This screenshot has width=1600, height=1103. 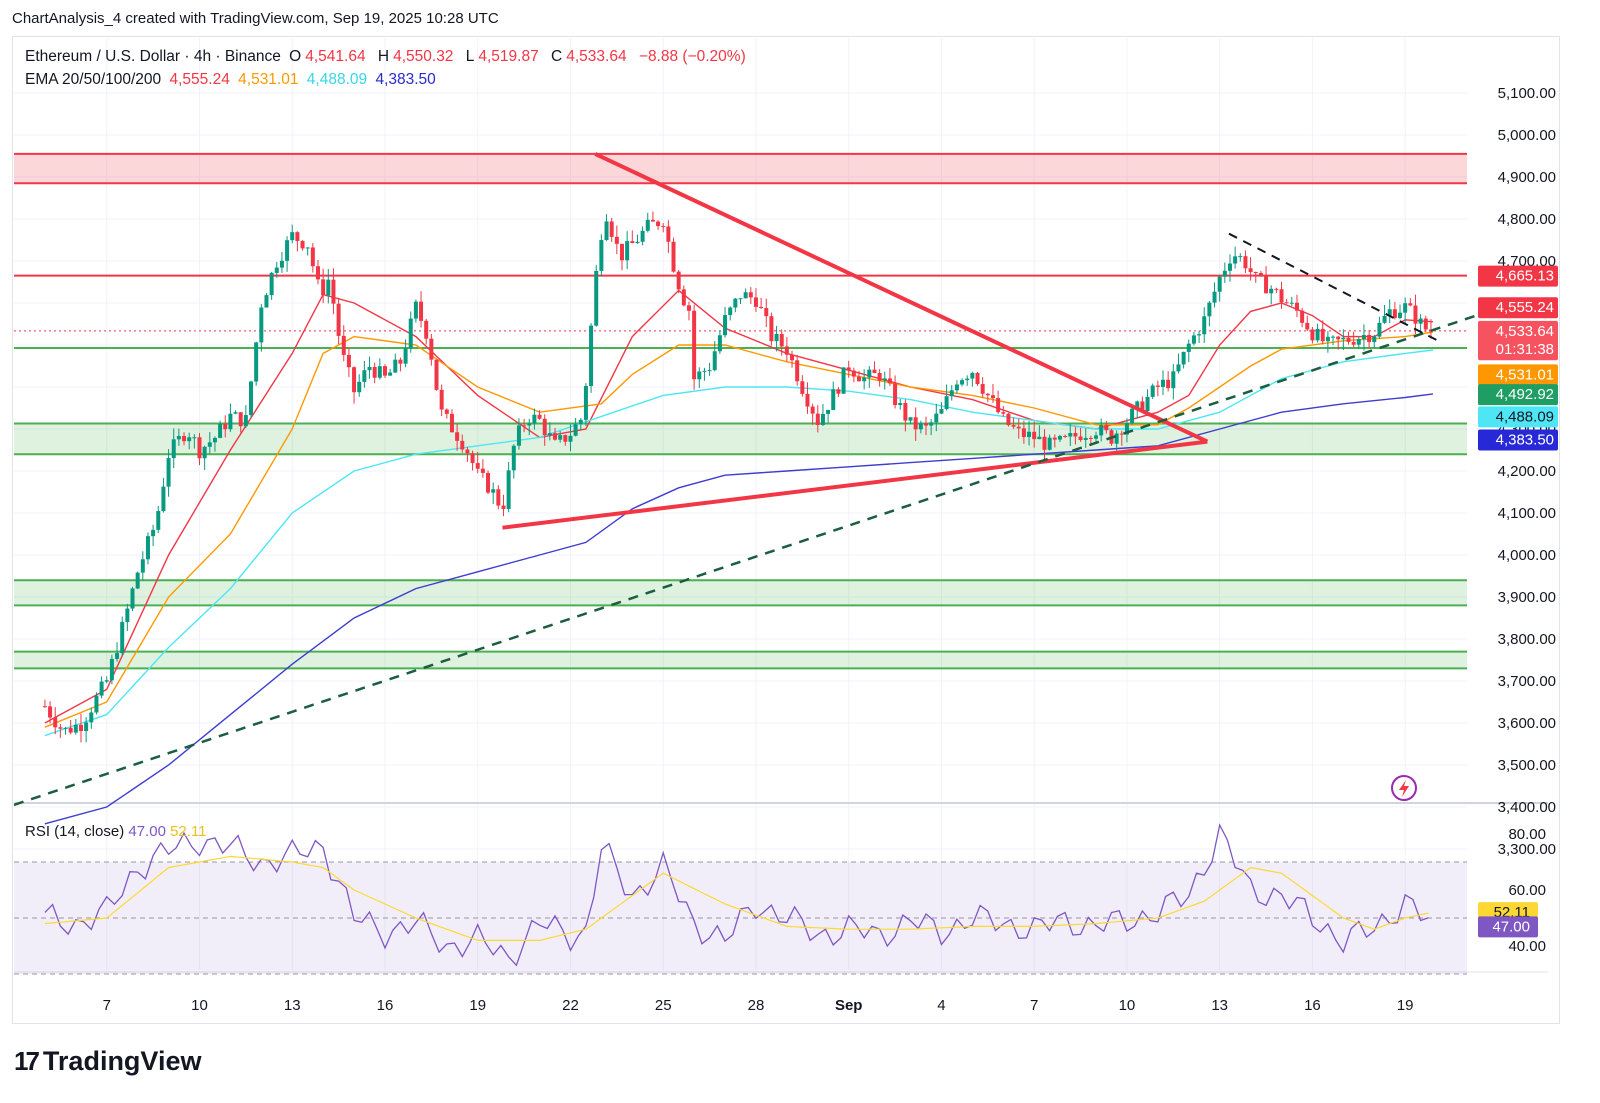 I want to click on time-tick-label: 25, so click(x=663, y=1005).